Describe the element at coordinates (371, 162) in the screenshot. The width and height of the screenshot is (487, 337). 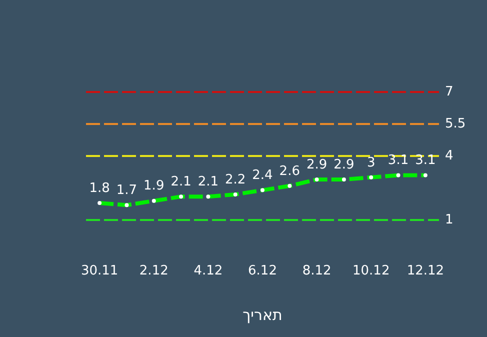
I see `data-label: 3` at that location.